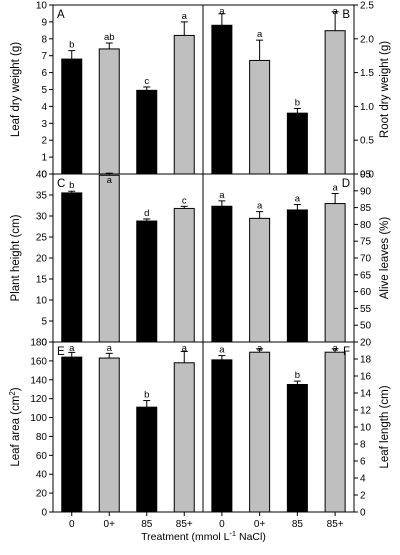 The width and height of the screenshot is (400, 555). What do you see at coordinates (363, 513) in the screenshot?
I see `panel-f-ytick-label: 0` at bounding box center [363, 513].